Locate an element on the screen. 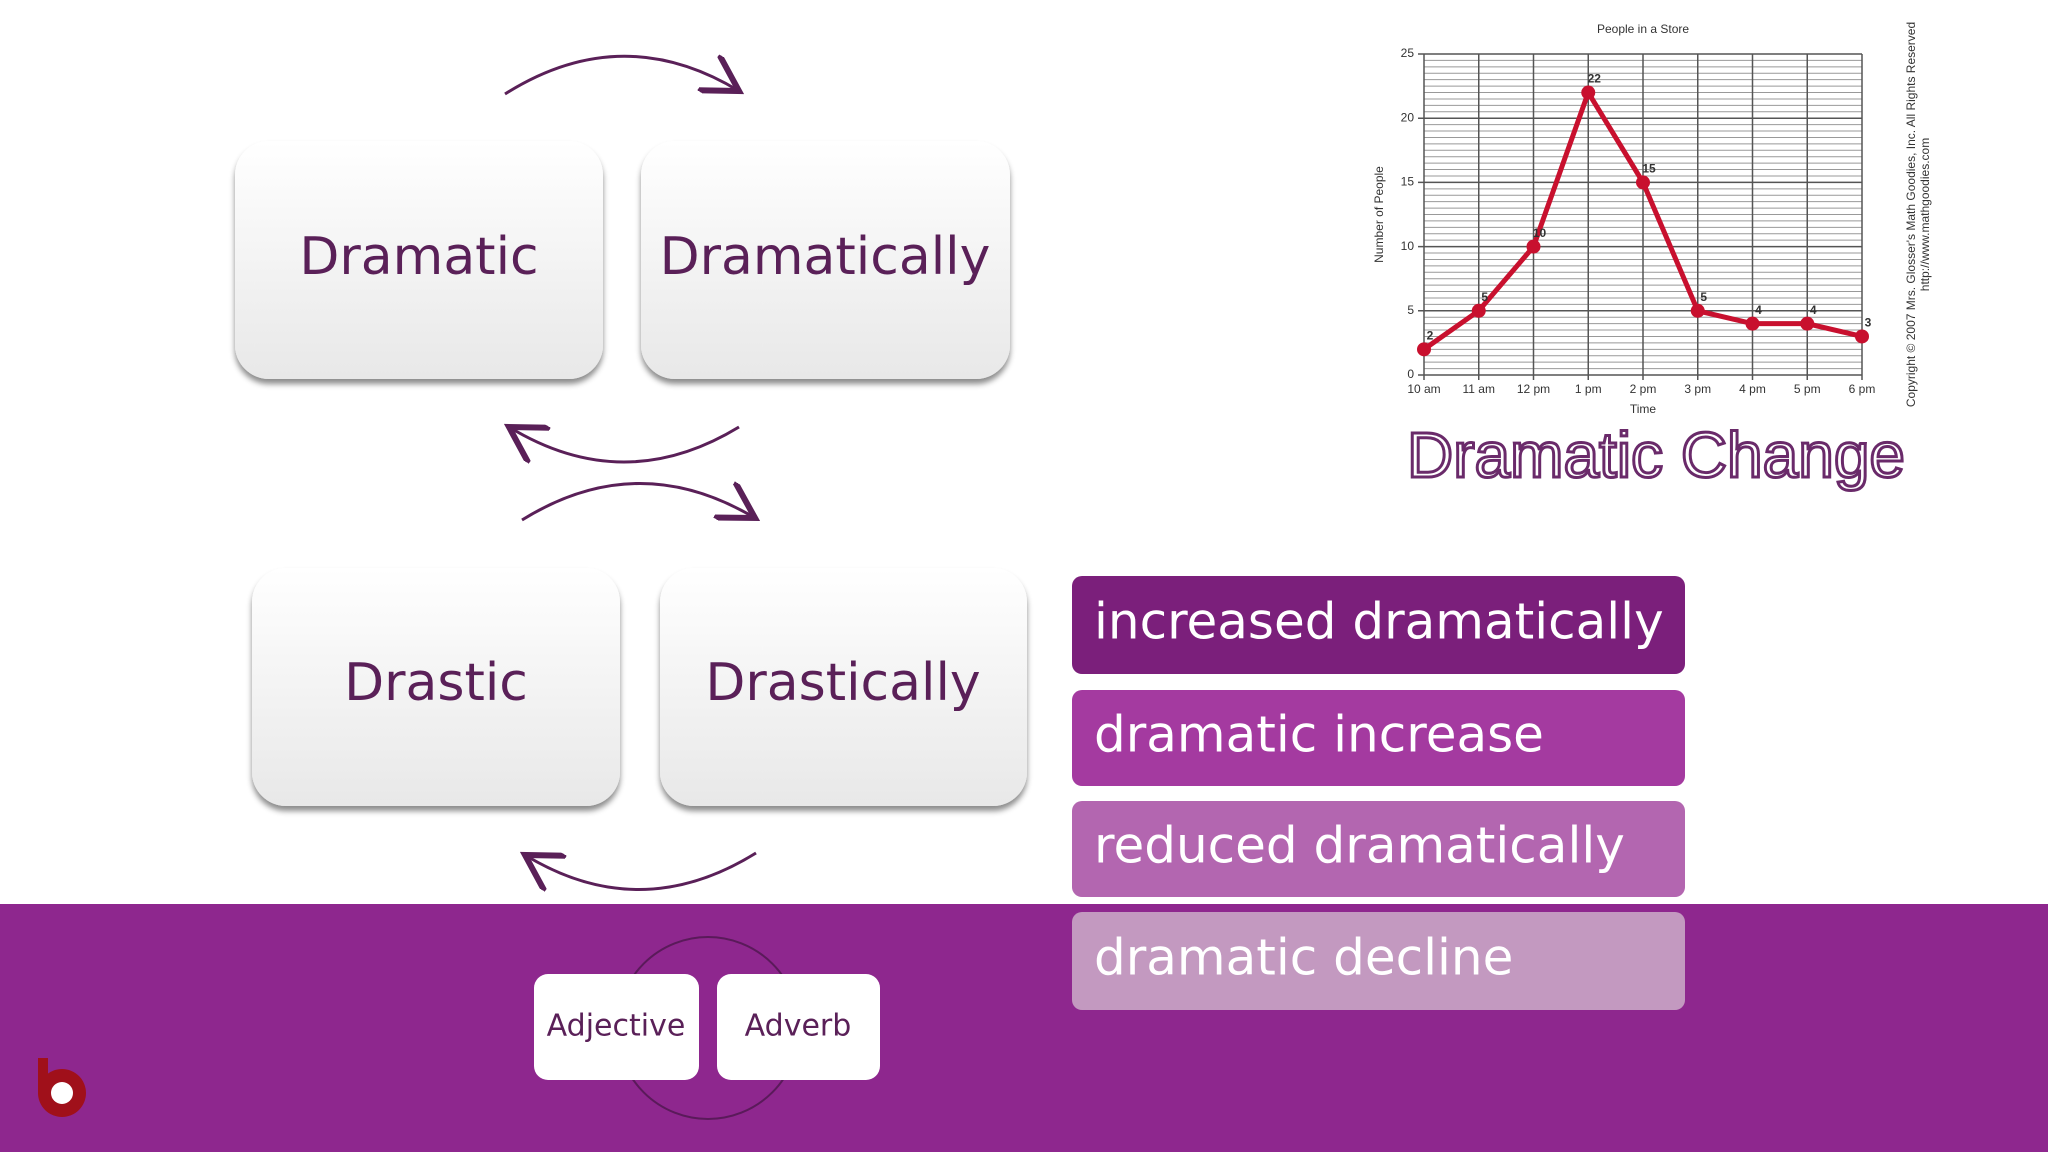 The width and height of the screenshot is (2048, 1152). arrows is located at coordinates (630, 472).